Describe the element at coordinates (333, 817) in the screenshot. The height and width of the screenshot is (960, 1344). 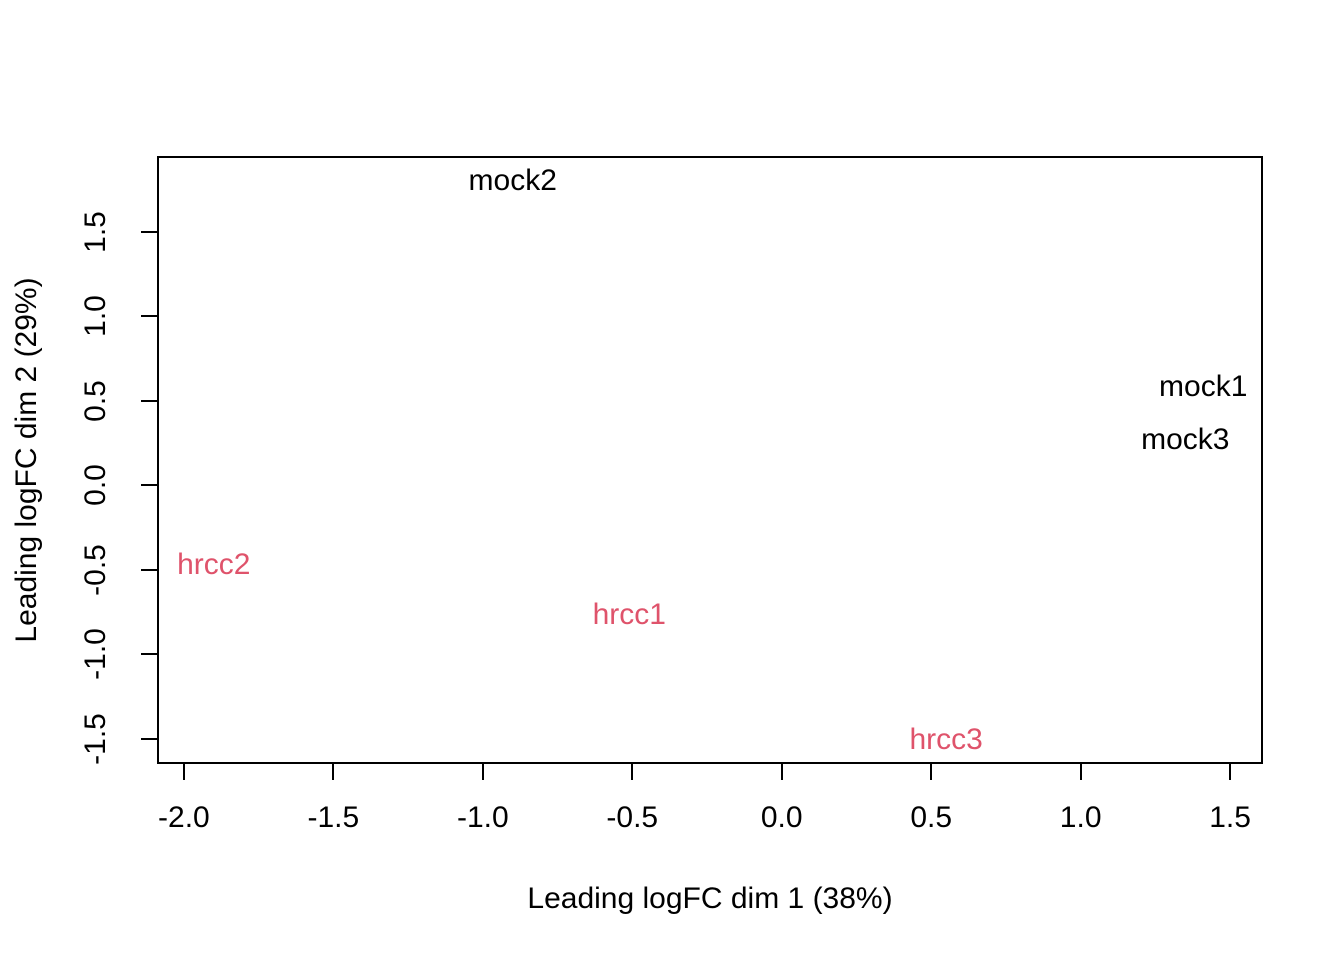
I see `x-axis-tick-label: -1.5` at that location.